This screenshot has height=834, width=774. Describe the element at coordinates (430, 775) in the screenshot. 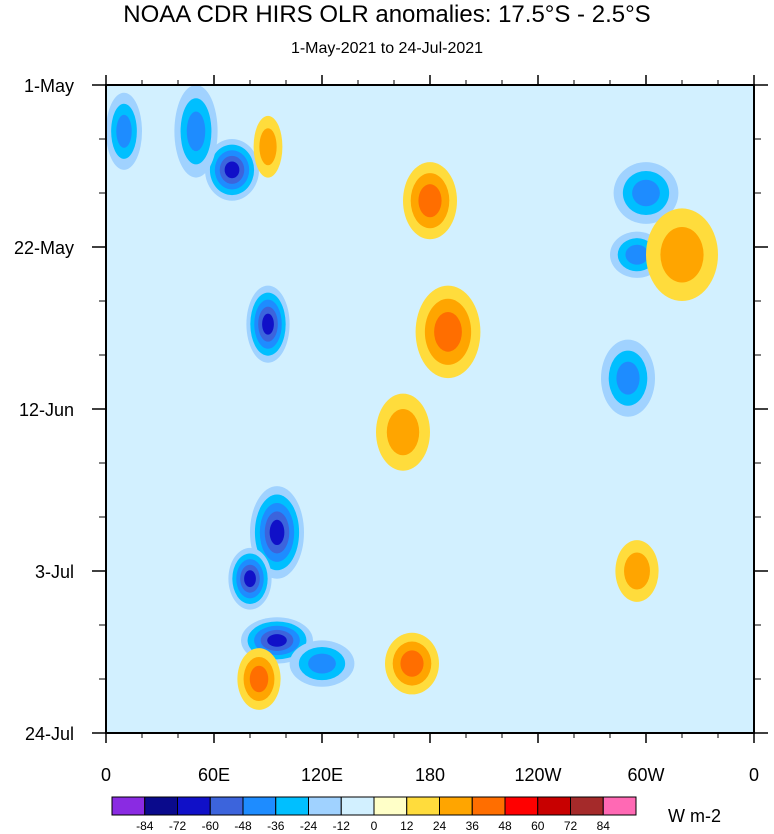

I see `x-tick-label: 180` at that location.